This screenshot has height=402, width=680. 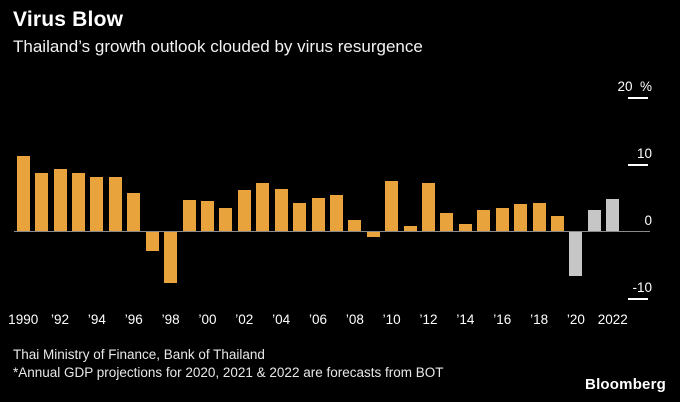 What do you see at coordinates (539, 216) in the screenshot?
I see `bar-2018` at bounding box center [539, 216].